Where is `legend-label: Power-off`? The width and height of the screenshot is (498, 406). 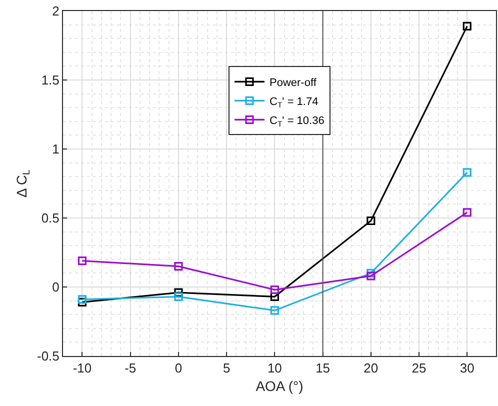 legend-label: Power-off is located at coordinates (294, 82).